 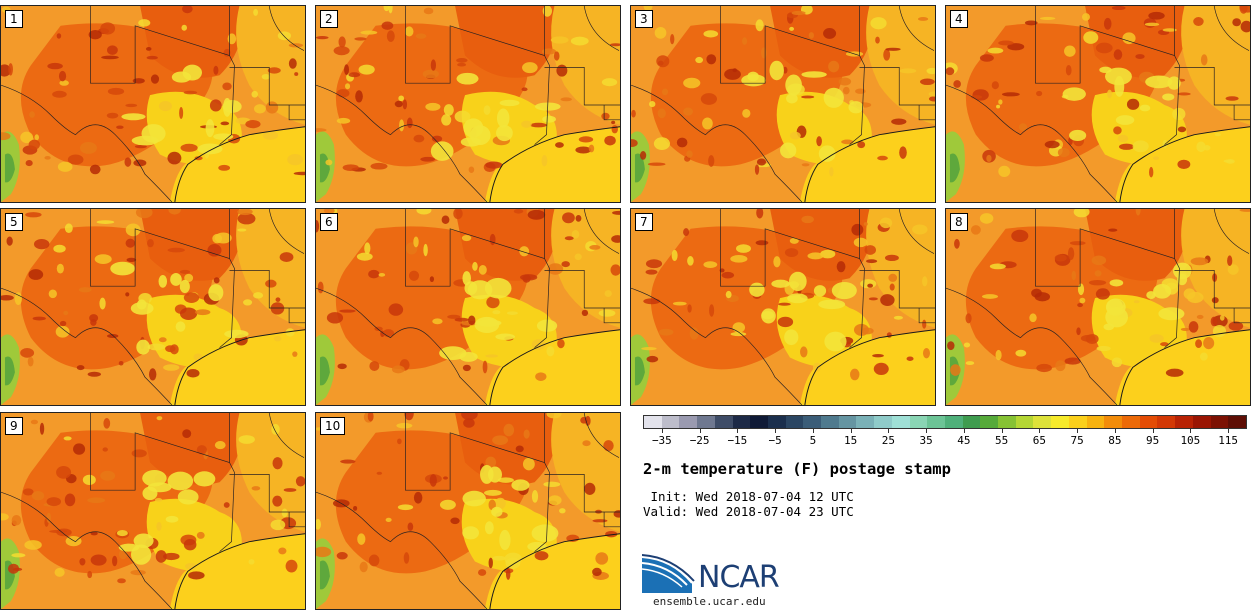 What do you see at coordinates (1190, 440) in the screenshot?
I see `colorbar-tick-label: 105` at bounding box center [1190, 440].